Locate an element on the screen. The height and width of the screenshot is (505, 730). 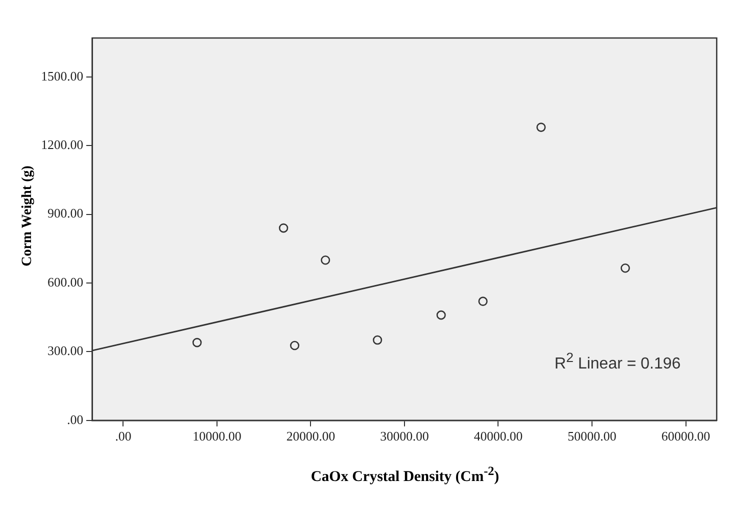
x-tick-label: 30000.00 is located at coordinates (404, 436).